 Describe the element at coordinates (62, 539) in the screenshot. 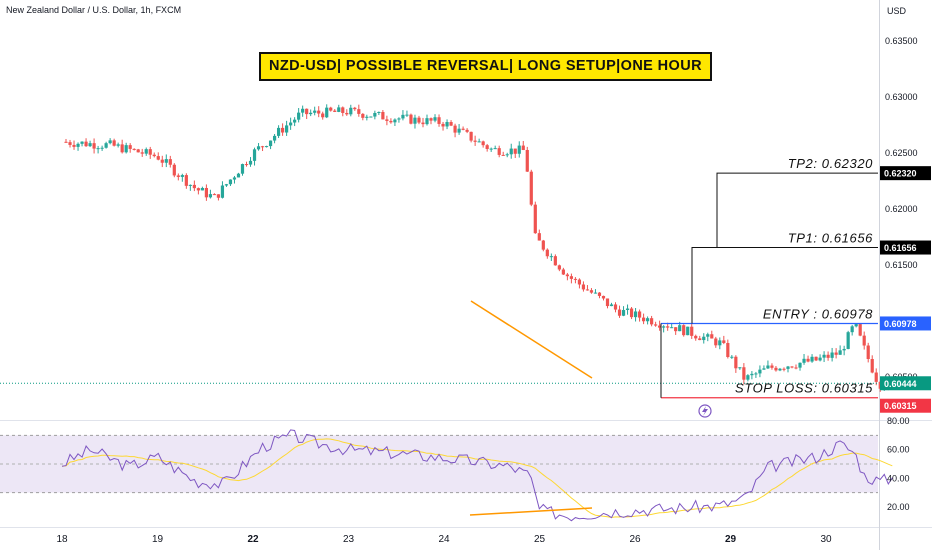

I see `time-tick-label: 18` at that location.